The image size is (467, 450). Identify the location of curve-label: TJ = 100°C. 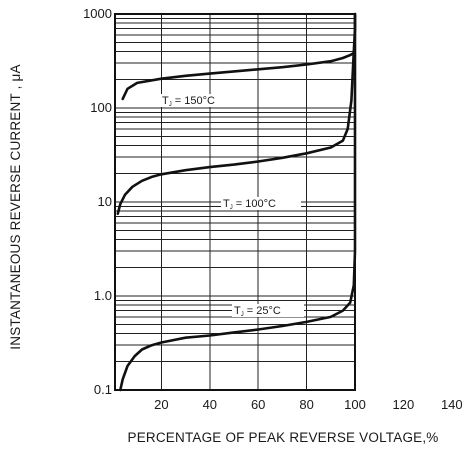
(249, 204).